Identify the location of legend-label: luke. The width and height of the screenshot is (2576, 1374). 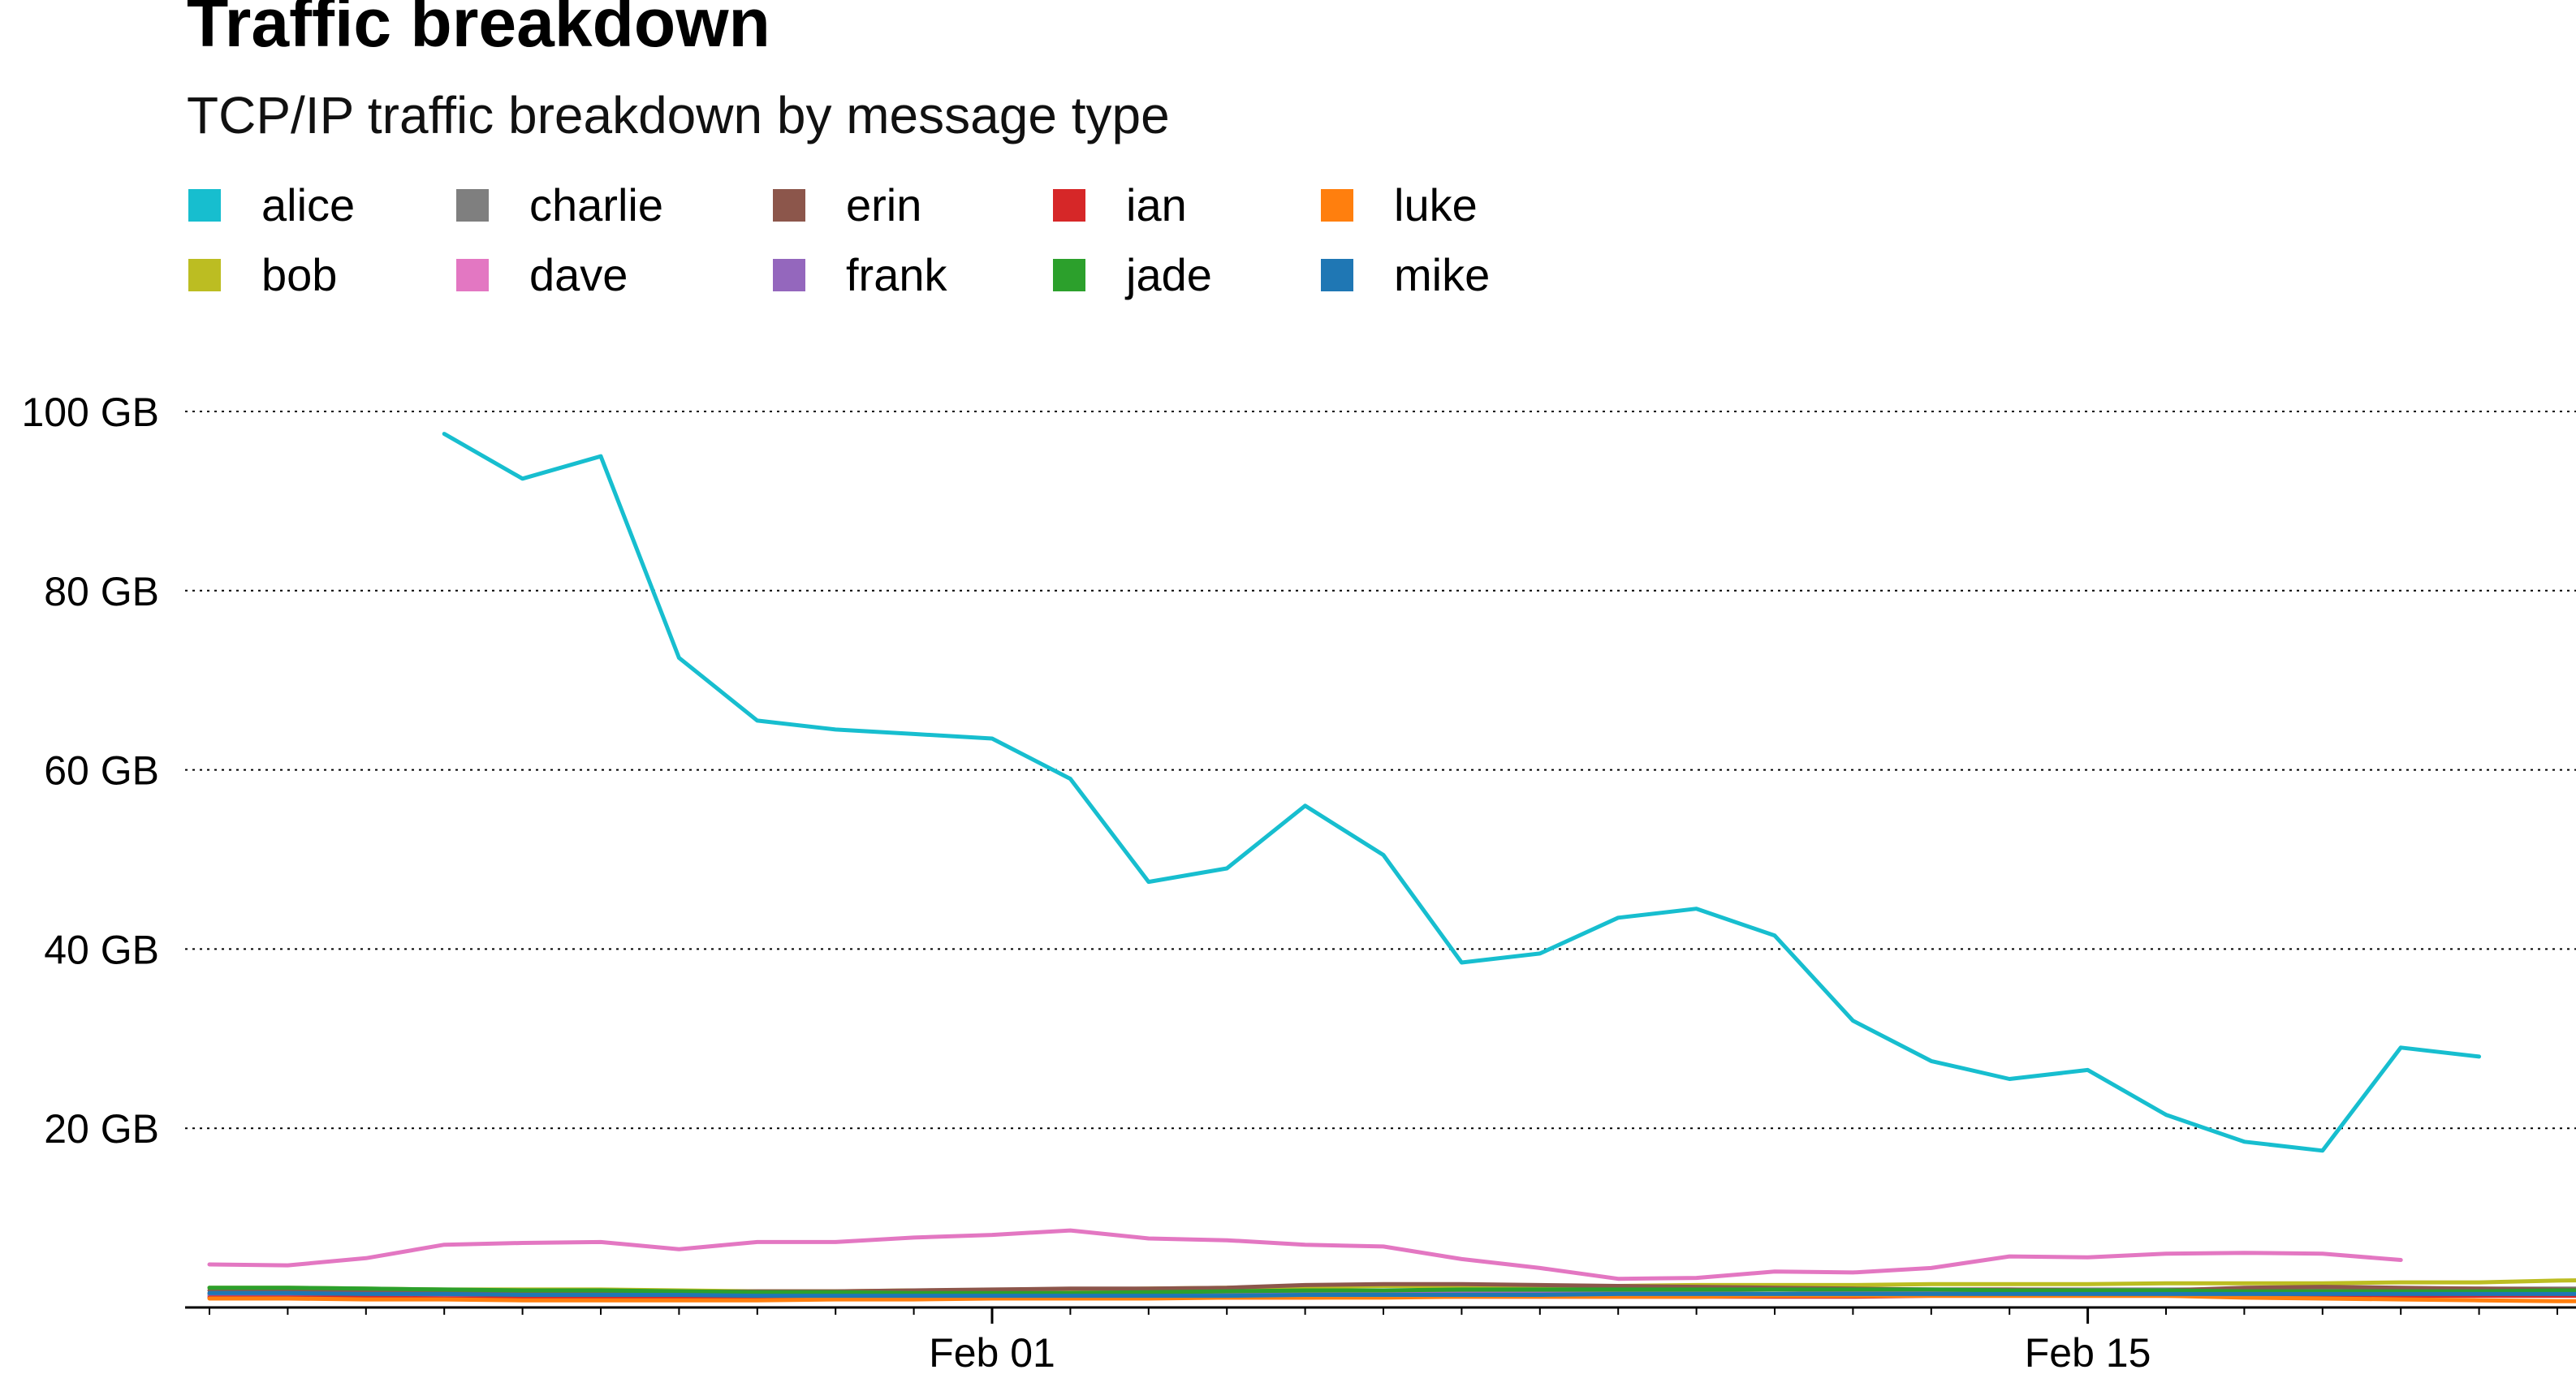
(1436, 204).